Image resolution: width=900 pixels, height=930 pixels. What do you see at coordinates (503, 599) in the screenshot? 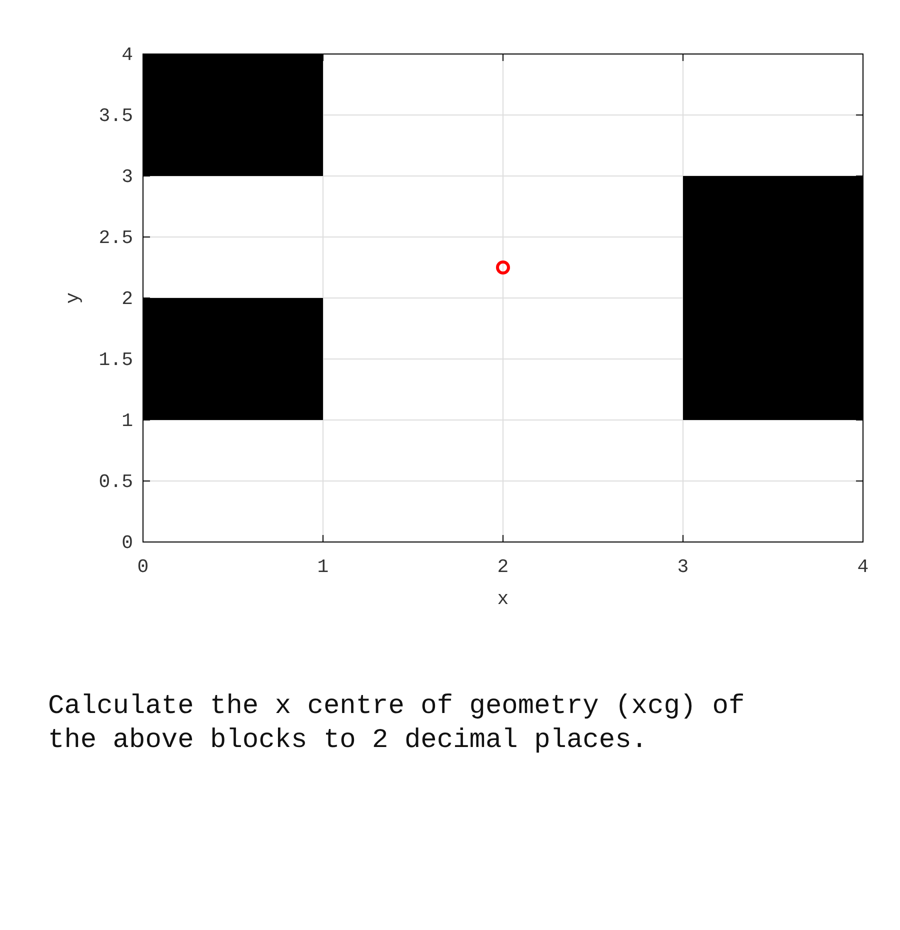
I see `x-axis-title: x` at bounding box center [503, 599].